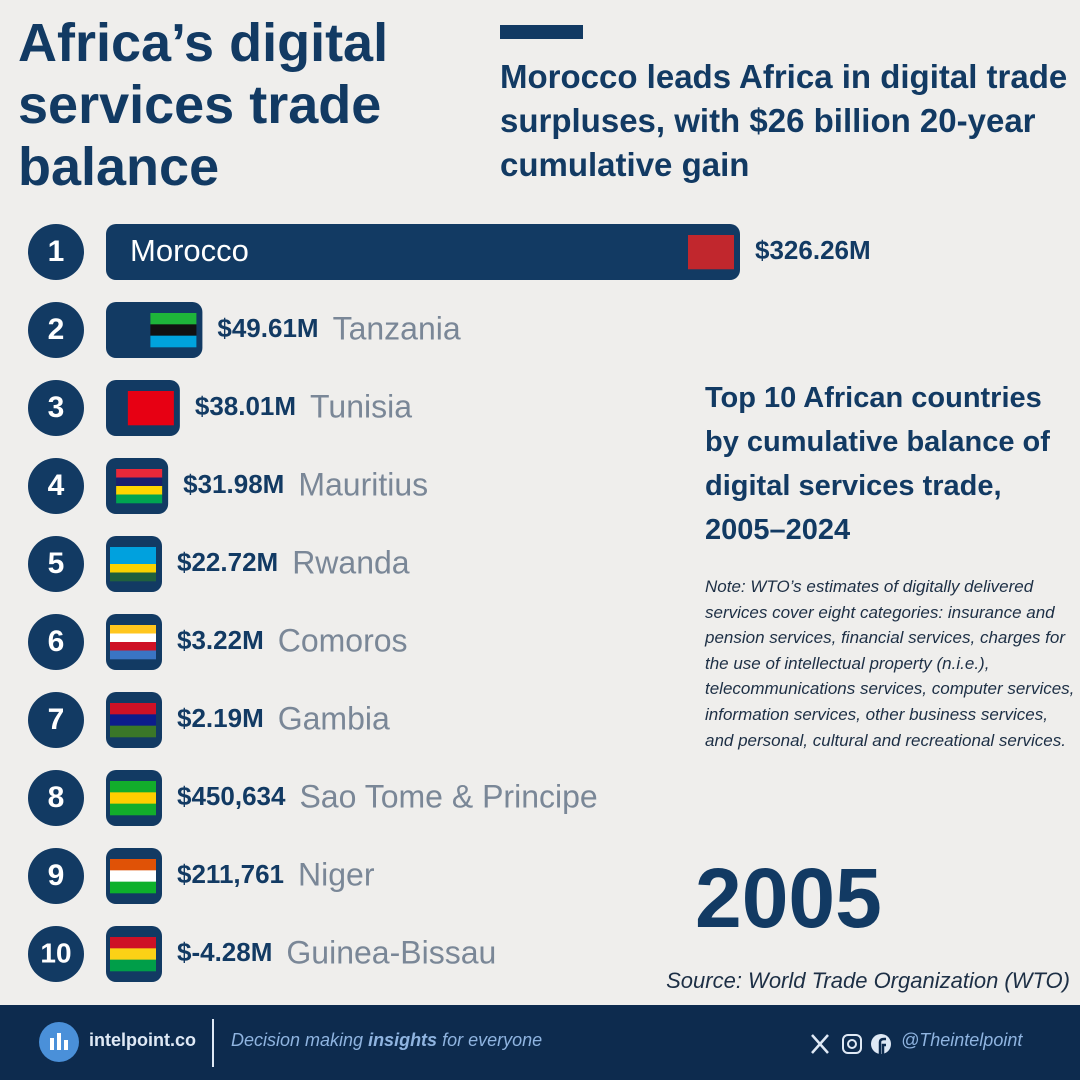 This screenshot has width=1080, height=1080. Describe the element at coordinates (334, 718) in the screenshot. I see `category-label: Gambia` at that location.